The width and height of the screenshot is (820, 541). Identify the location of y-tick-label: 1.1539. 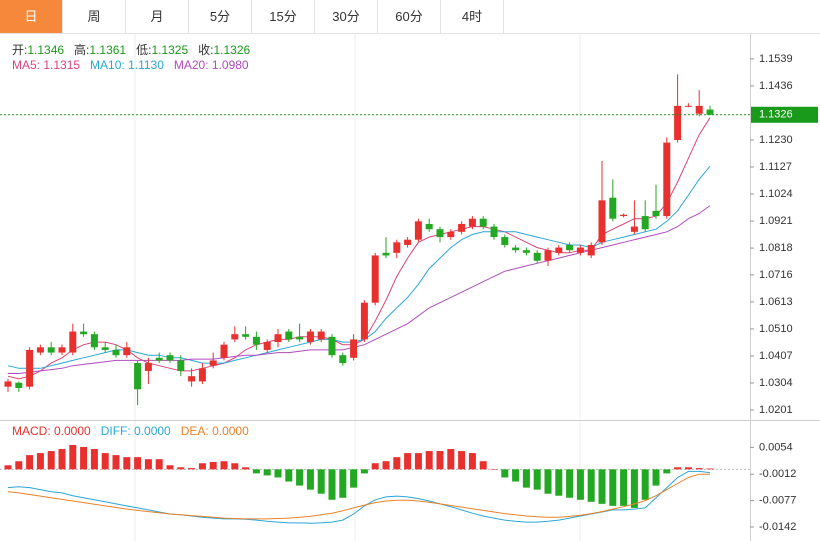
(776, 59).